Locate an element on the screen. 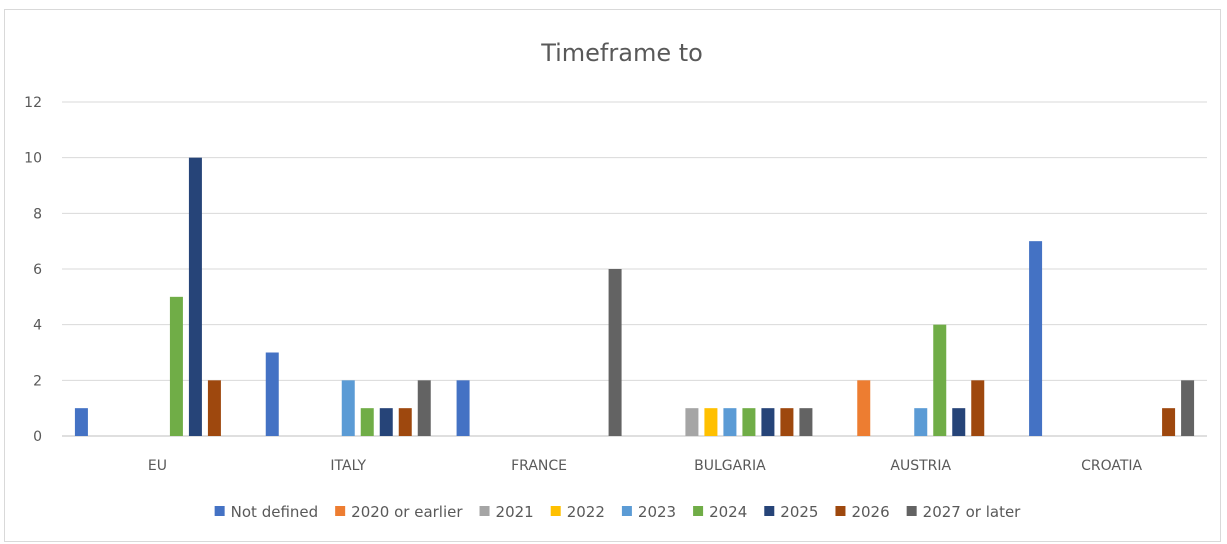  legend-label: Not defined is located at coordinates (275, 512).